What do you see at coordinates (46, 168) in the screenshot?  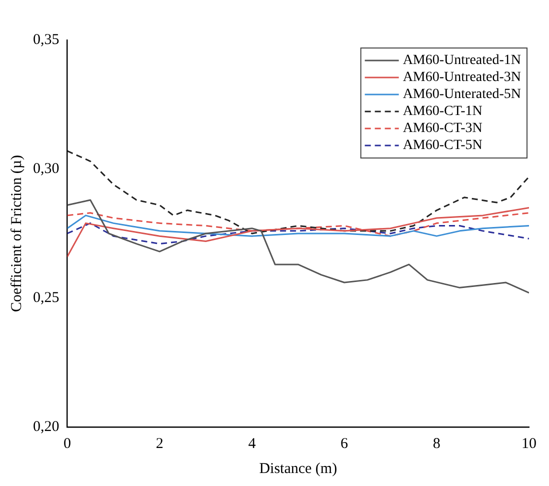 I see `y-tick-label: 0,30` at bounding box center [46, 168].